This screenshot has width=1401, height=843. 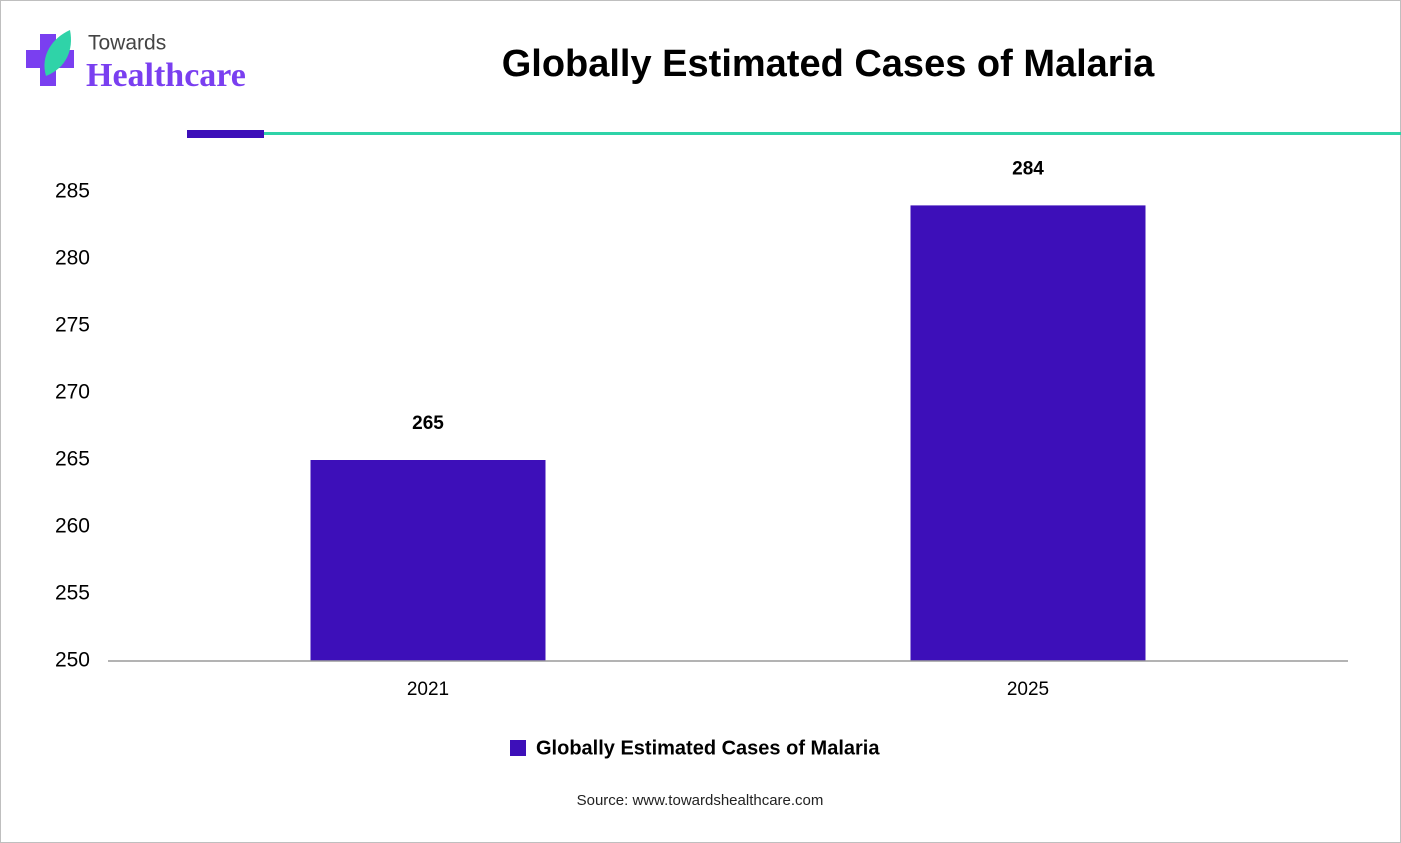 What do you see at coordinates (72, 191) in the screenshot?
I see `y-tick-label: 285` at bounding box center [72, 191].